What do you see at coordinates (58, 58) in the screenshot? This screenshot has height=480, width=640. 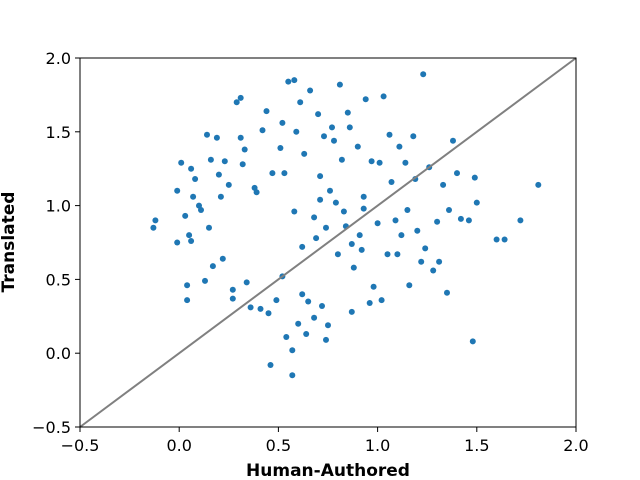 I see `y-tick-label: 2.0` at bounding box center [58, 58].